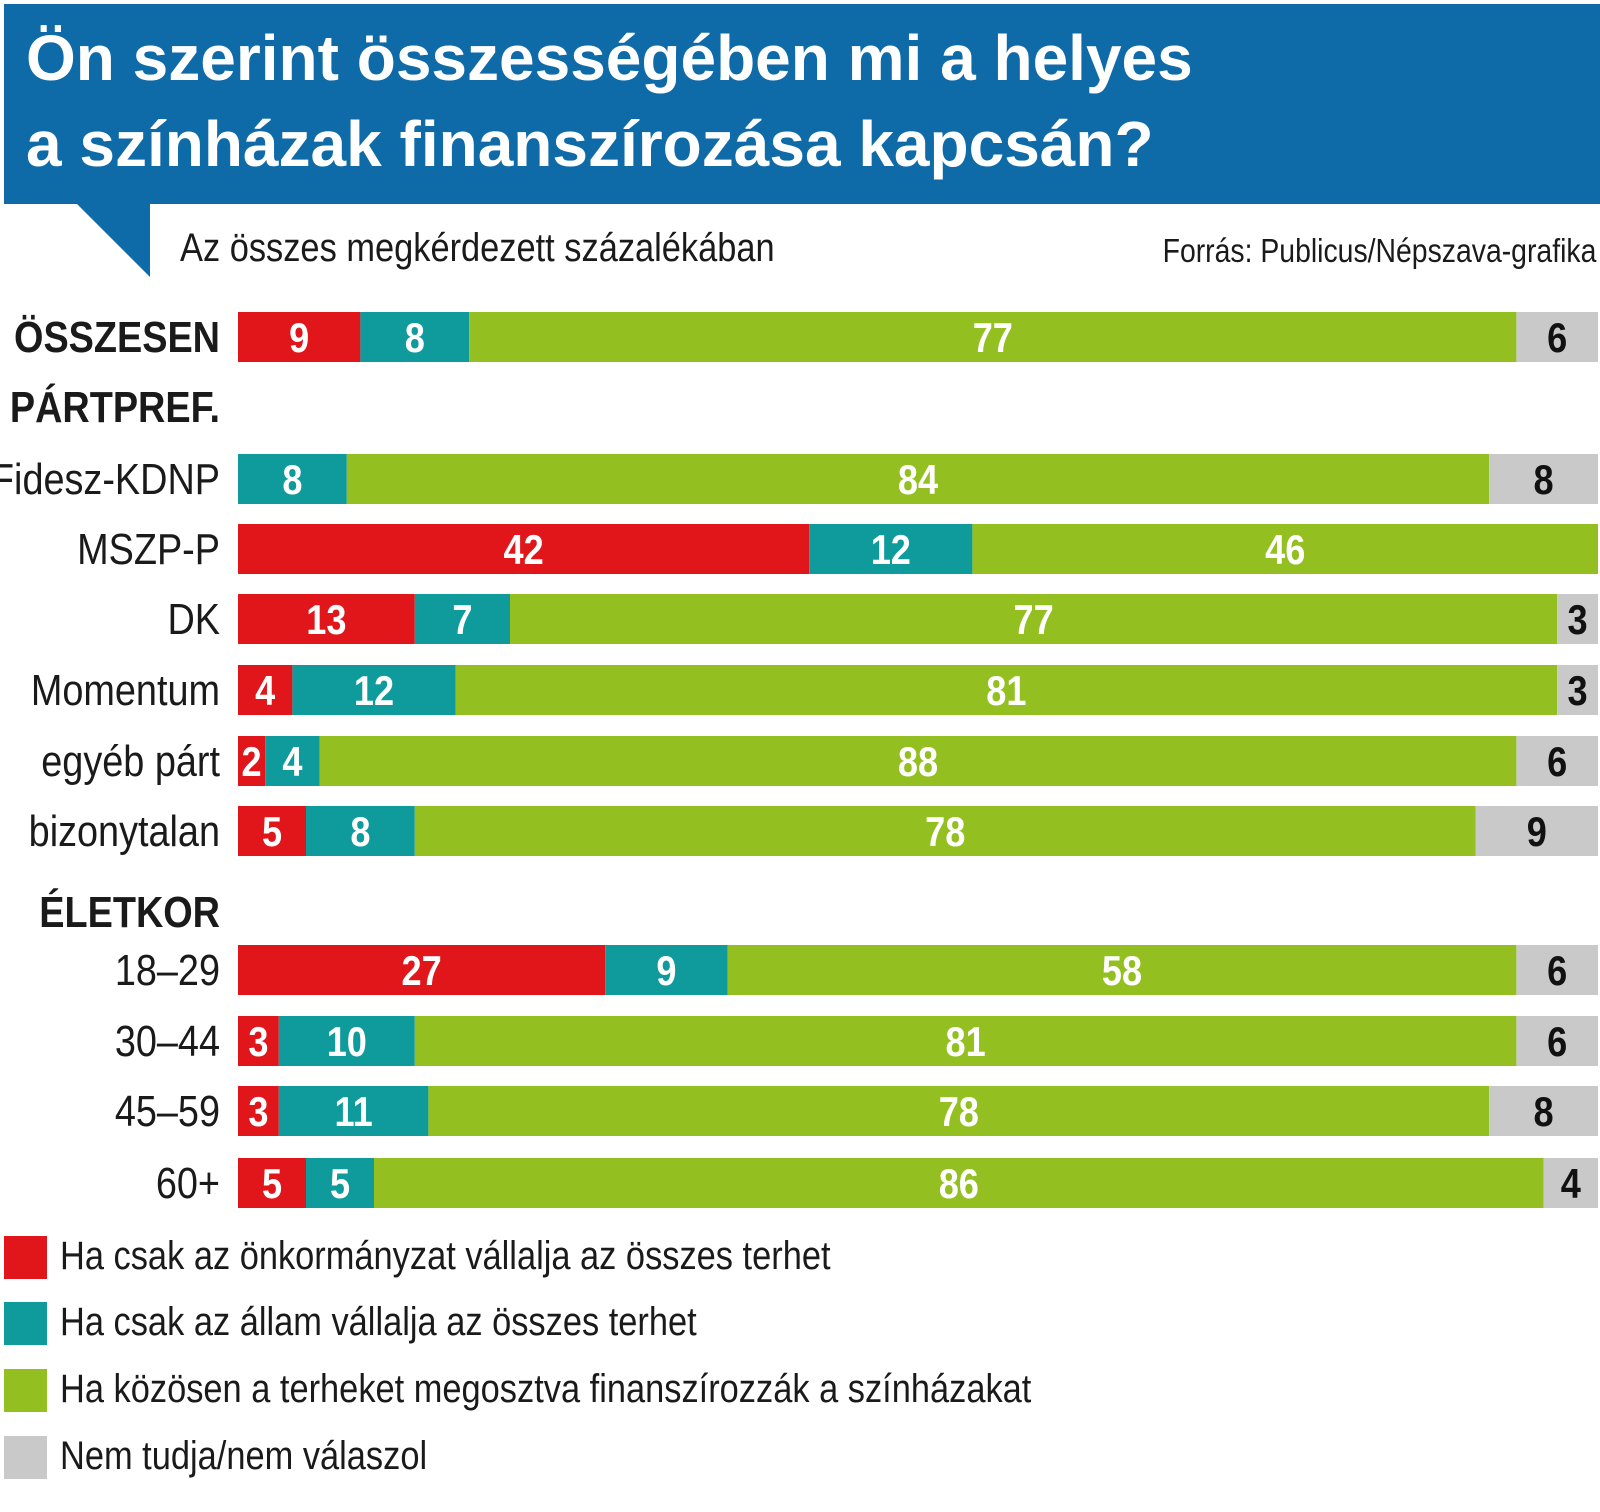 The image size is (1600, 1512). I want to click on title-banner-pointer, so click(113, 240).